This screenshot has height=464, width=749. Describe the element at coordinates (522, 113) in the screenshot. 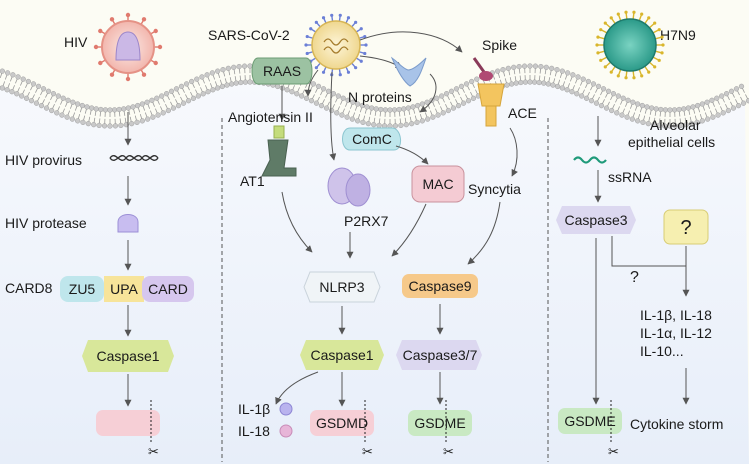

I see `ace-label: ACE` at that location.